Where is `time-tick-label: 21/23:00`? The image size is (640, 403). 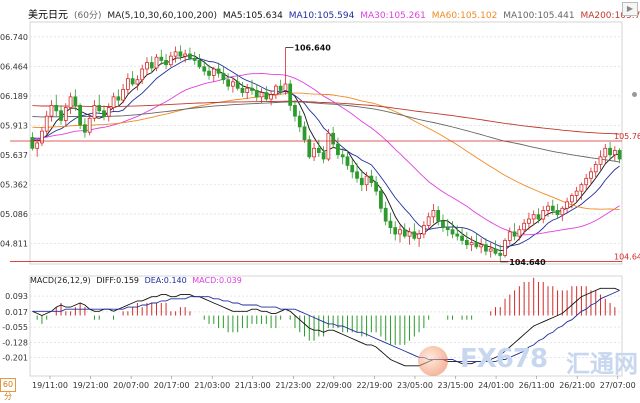
time-tick-label: 21/23:00 is located at coordinates (293, 385).